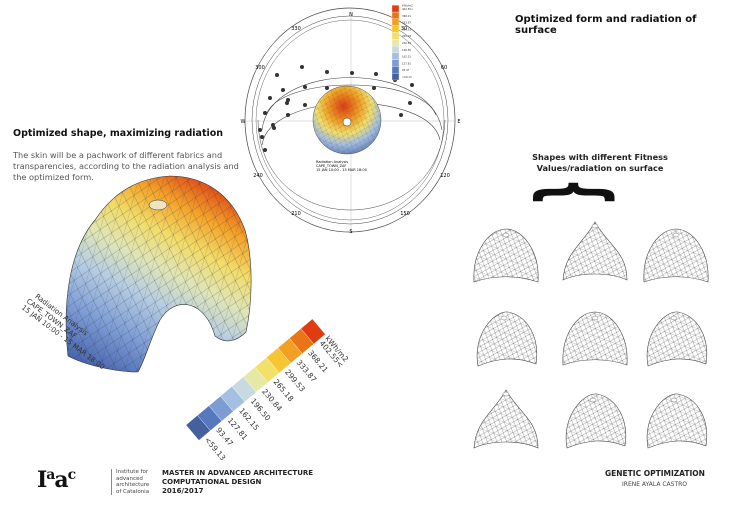 This screenshot has height=516, width=730. What do you see at coordinates (212, 482) in the screenshot?
I see `program-subtitle: COMPUTATIONAL DESIGN` at bounding box center [212, 482].